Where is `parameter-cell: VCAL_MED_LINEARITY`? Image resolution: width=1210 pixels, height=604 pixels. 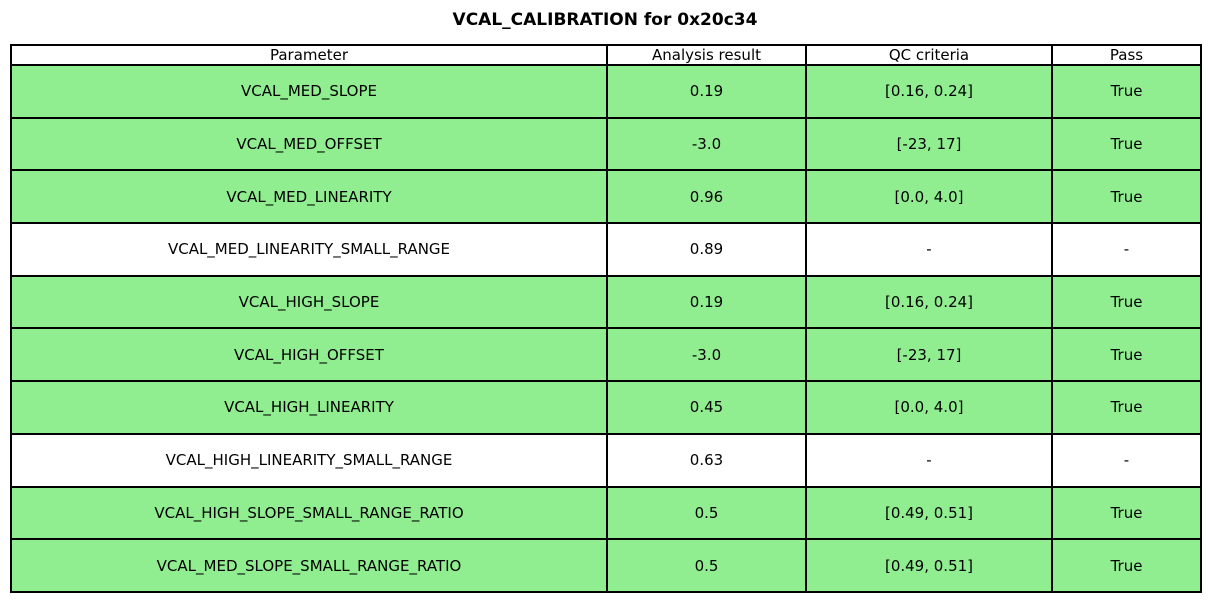 parameter-cell: VCAL_MED_LINEARITY is located at coordinates (309, 197).